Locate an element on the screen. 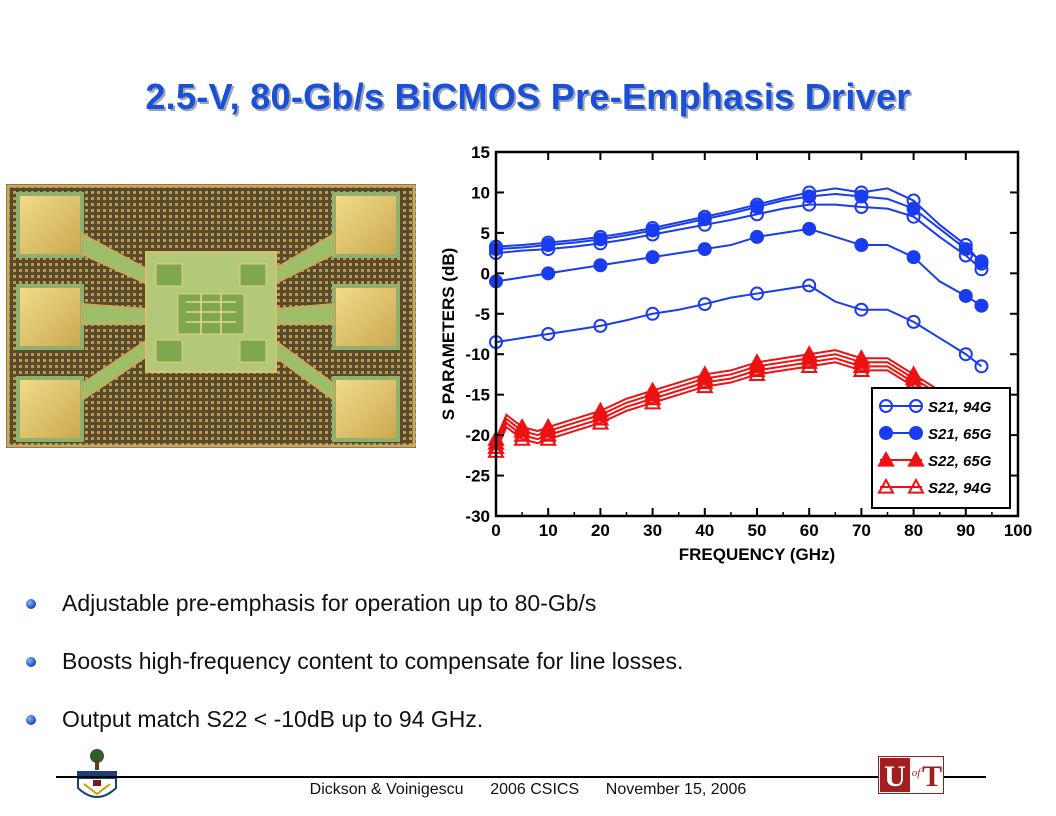 The width and height of the screenshot is (1056, 816). legend-label: S21, 65G is located at coordinates (960, 434).